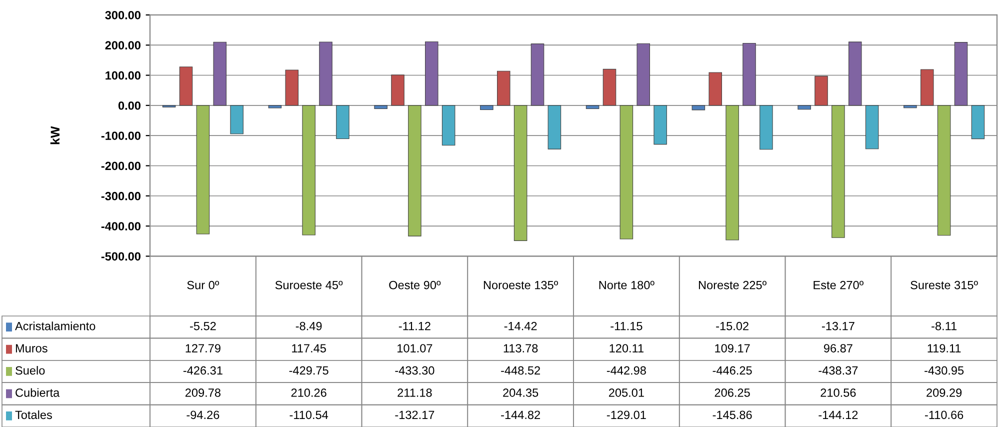  What do you see at coordinates (55, 326) in the screenshot?
I see `legend-label: Acristalamiento` at bounding box center [55, 326].